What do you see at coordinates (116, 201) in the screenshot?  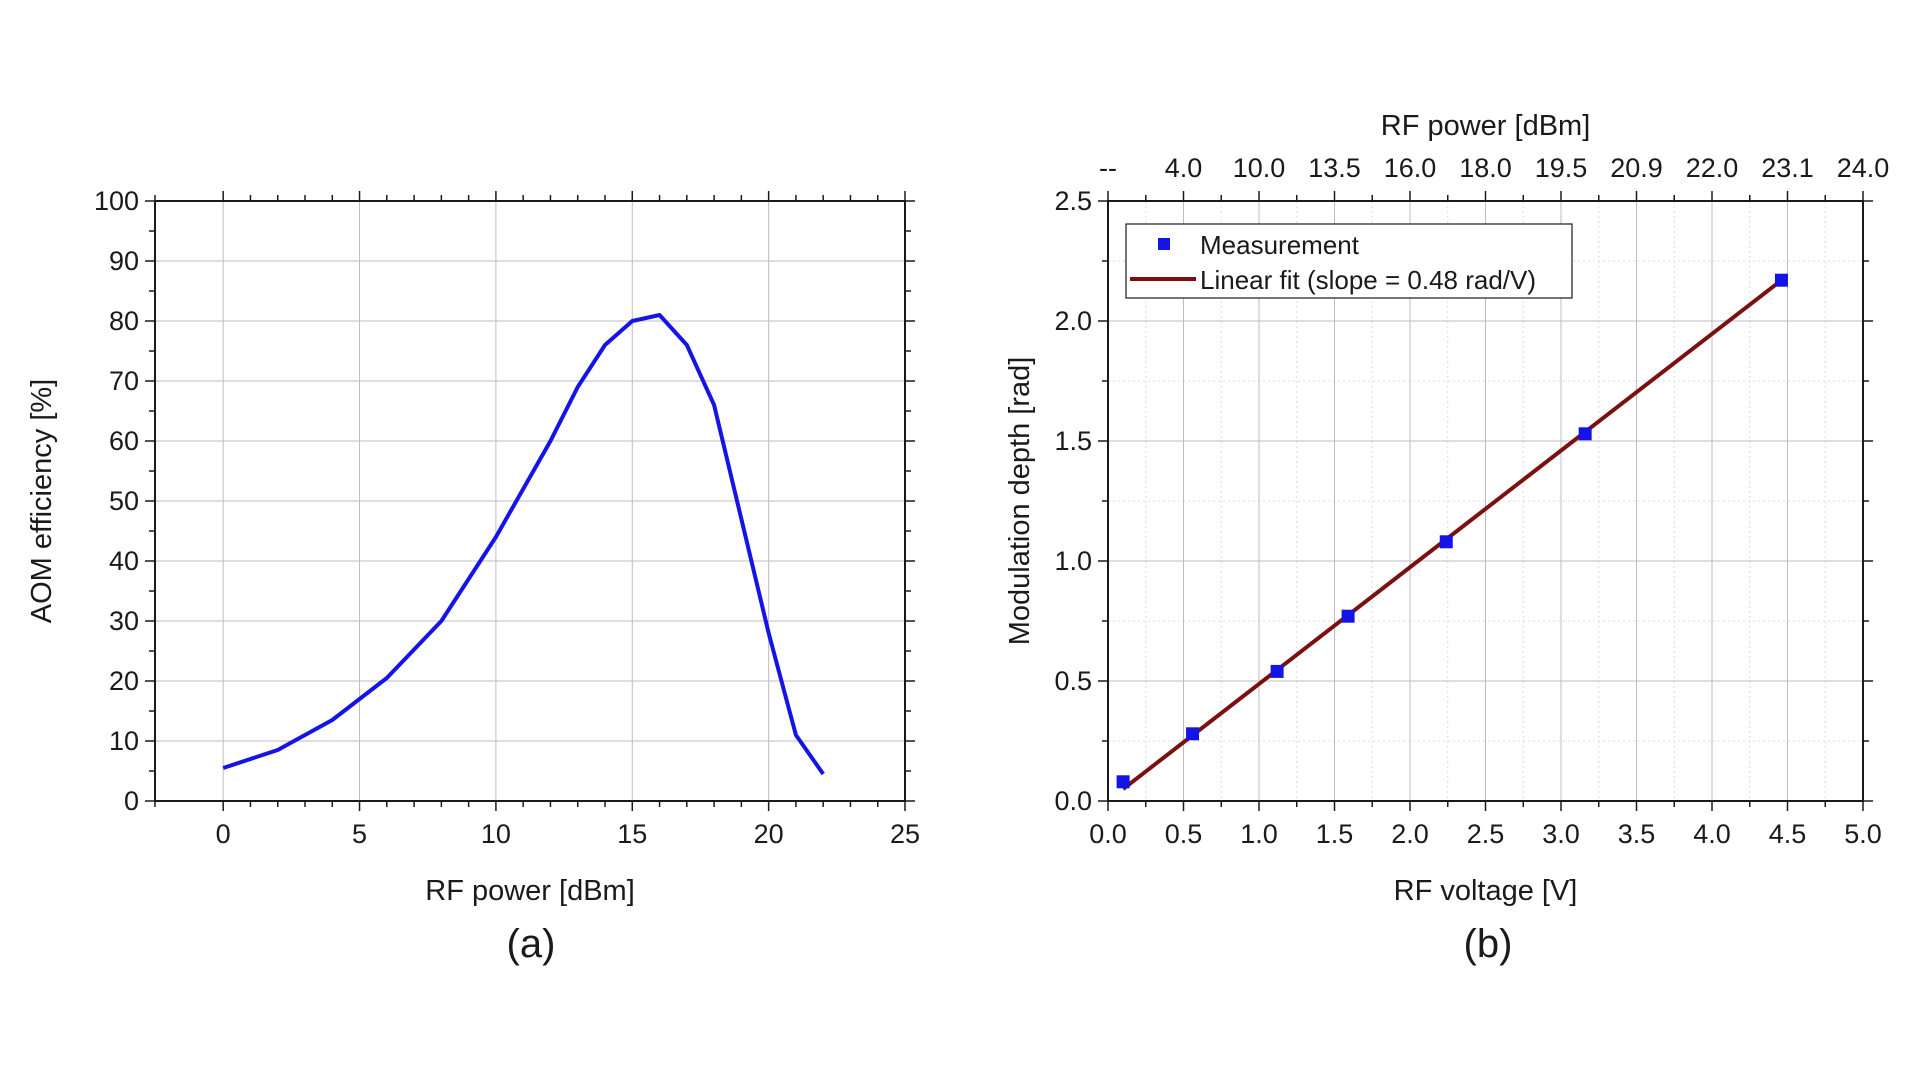 I see `y-tick-label: 100` at bounding box center [116, 201].